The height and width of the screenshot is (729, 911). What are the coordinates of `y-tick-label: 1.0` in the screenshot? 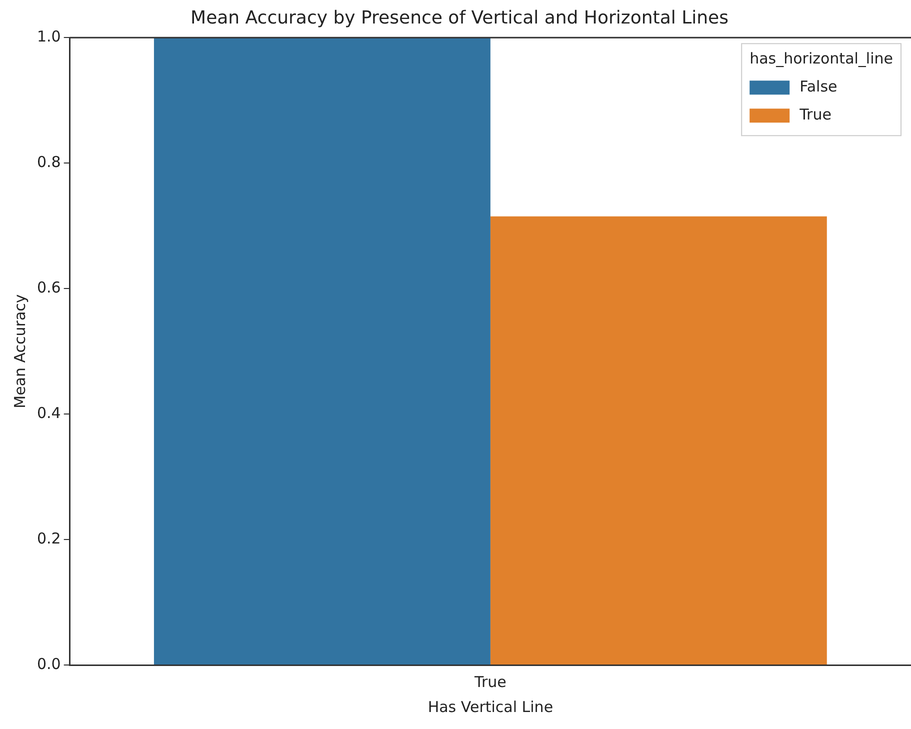 It's located at (48, 36).